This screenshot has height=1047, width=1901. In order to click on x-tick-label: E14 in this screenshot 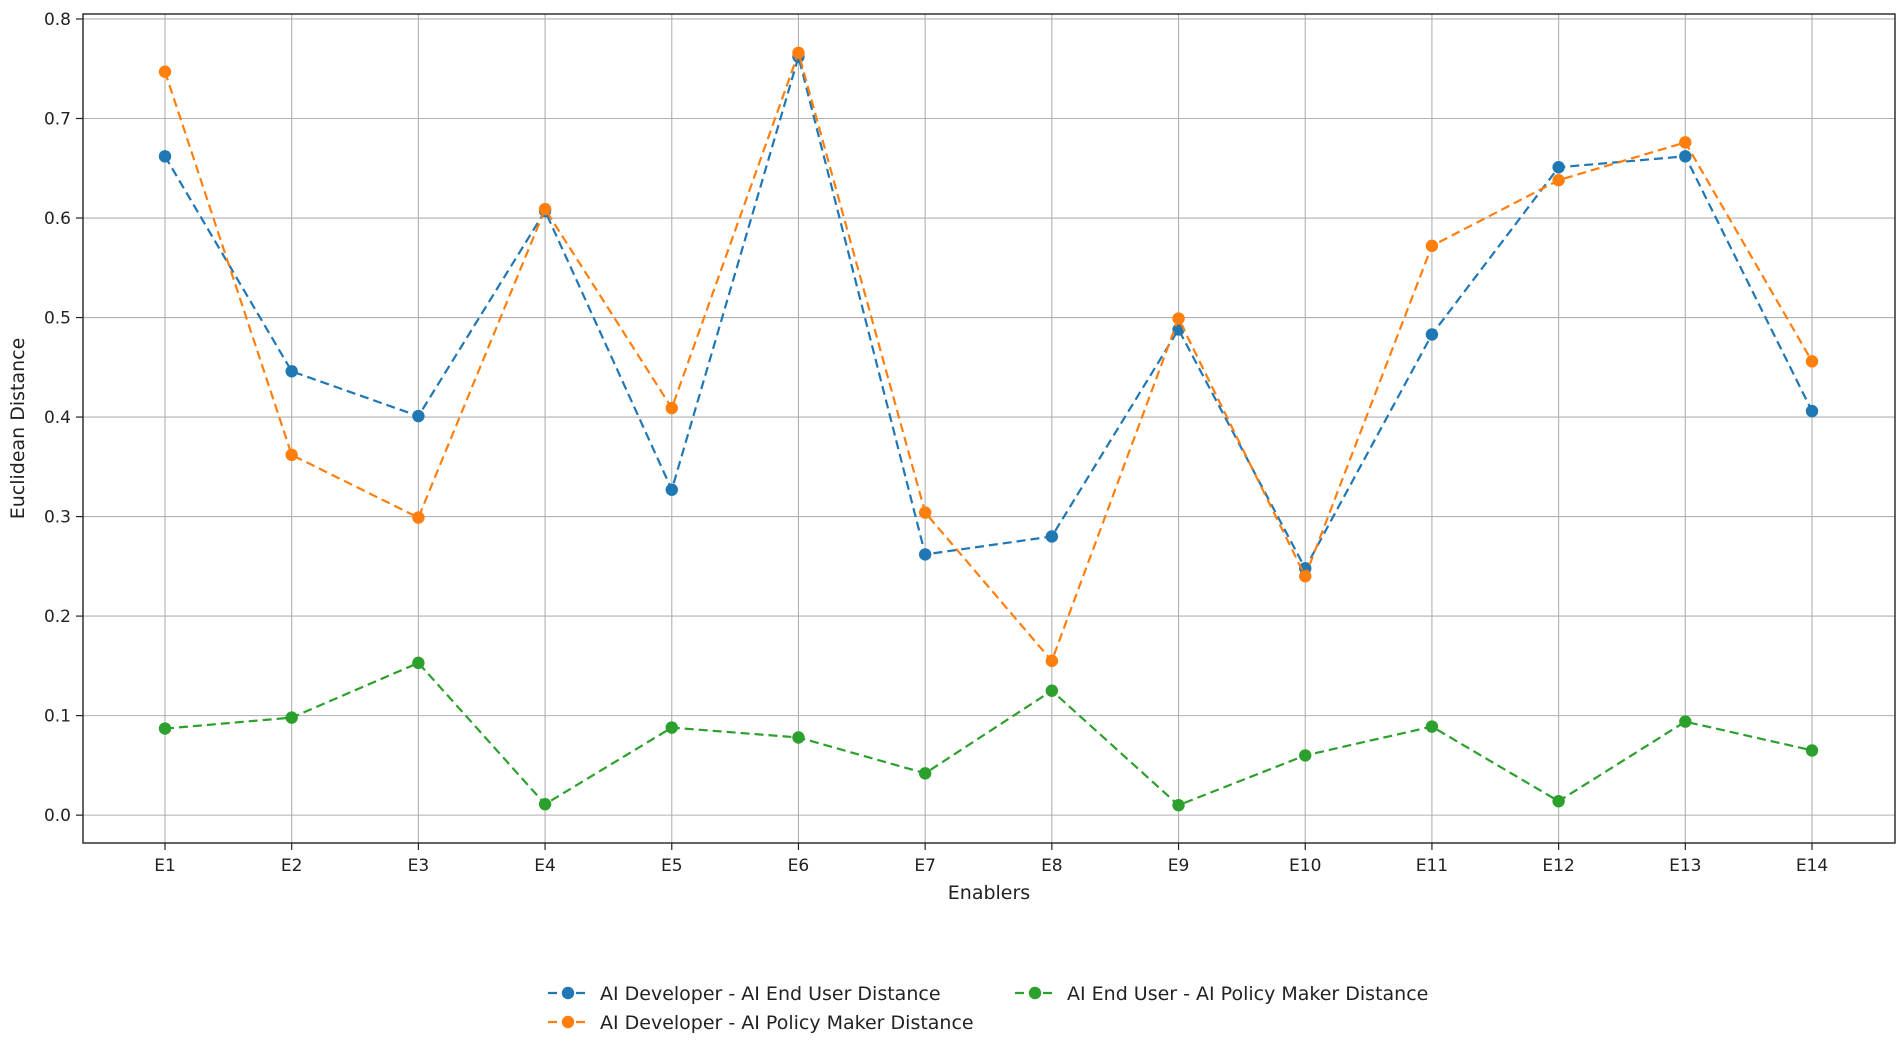, I will do `click(1812, 866)`.